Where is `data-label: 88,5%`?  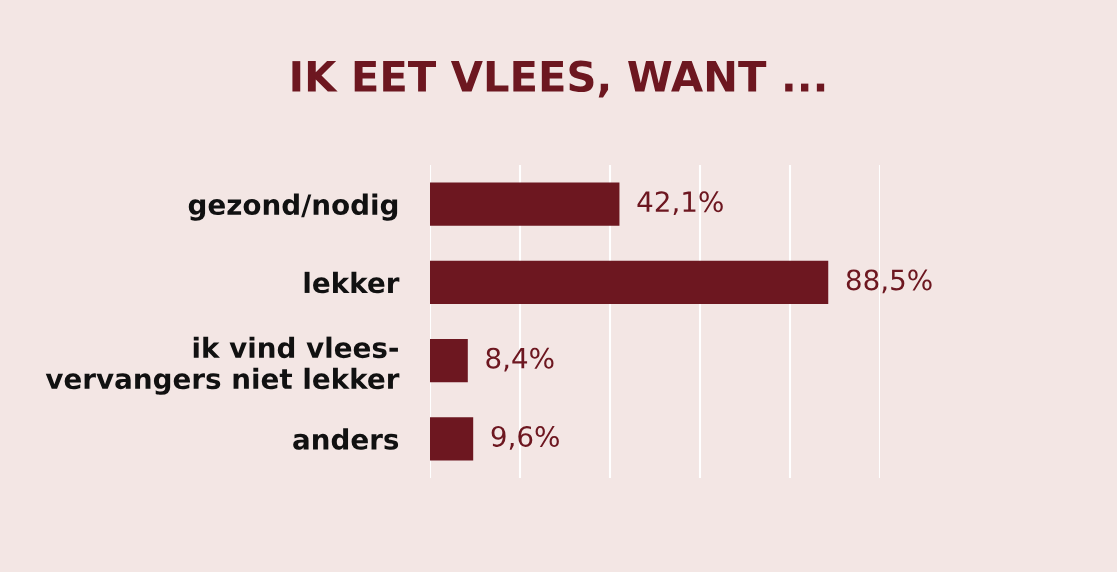 data-label: 88,5% is located at coordinates (889, 281).